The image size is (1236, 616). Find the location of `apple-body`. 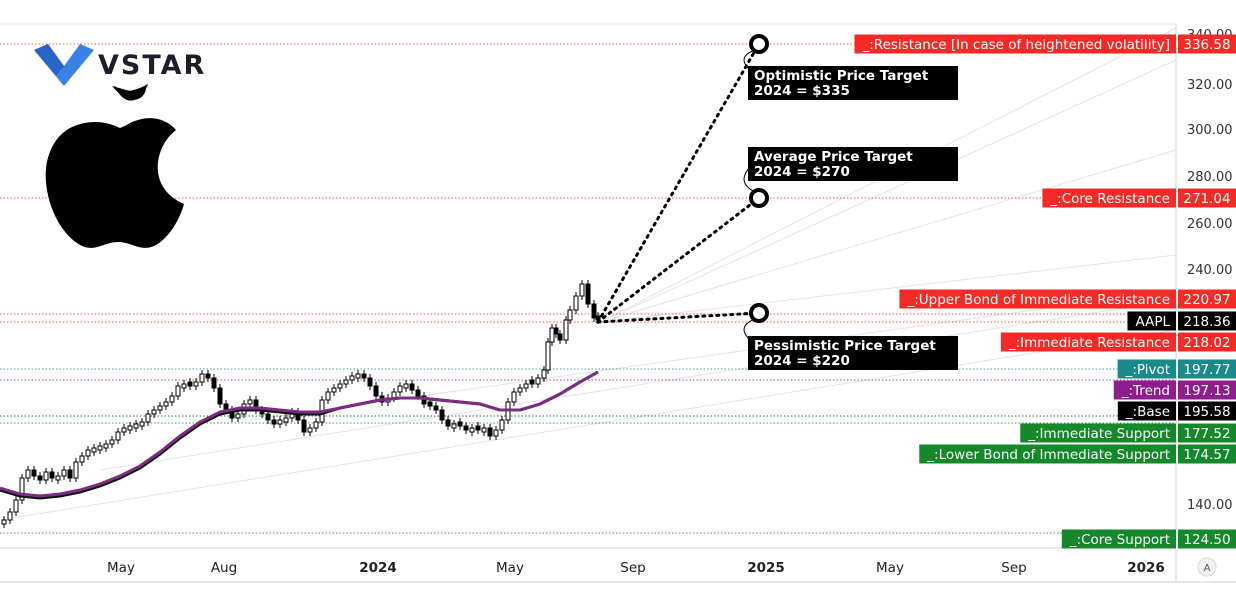

apple-body is located at coordinates (115, 183).